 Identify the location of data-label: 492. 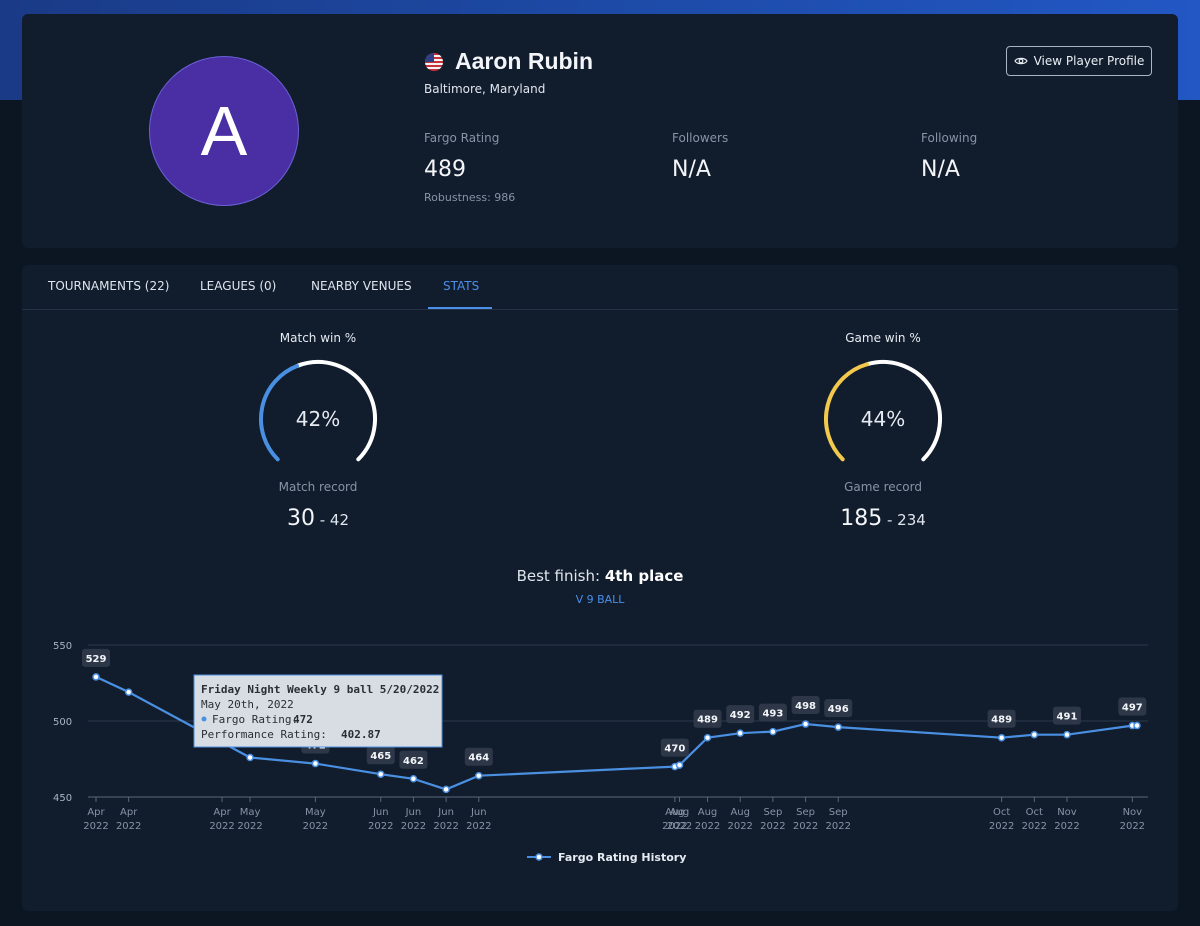
(740, 715).